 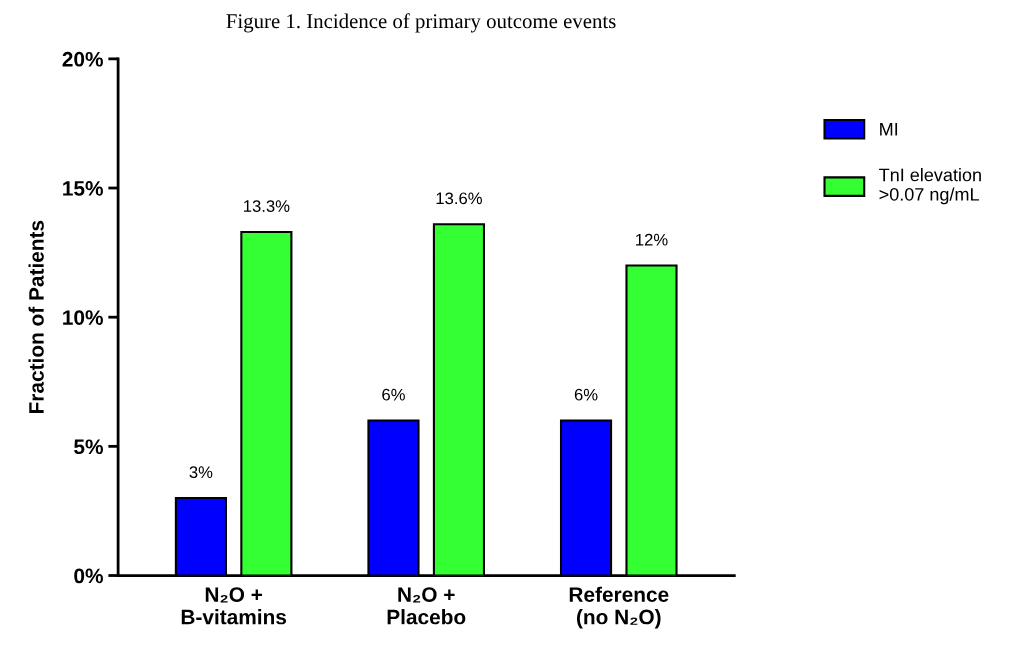 I want to click on data-label: 3%, so click(x=201, y=472).